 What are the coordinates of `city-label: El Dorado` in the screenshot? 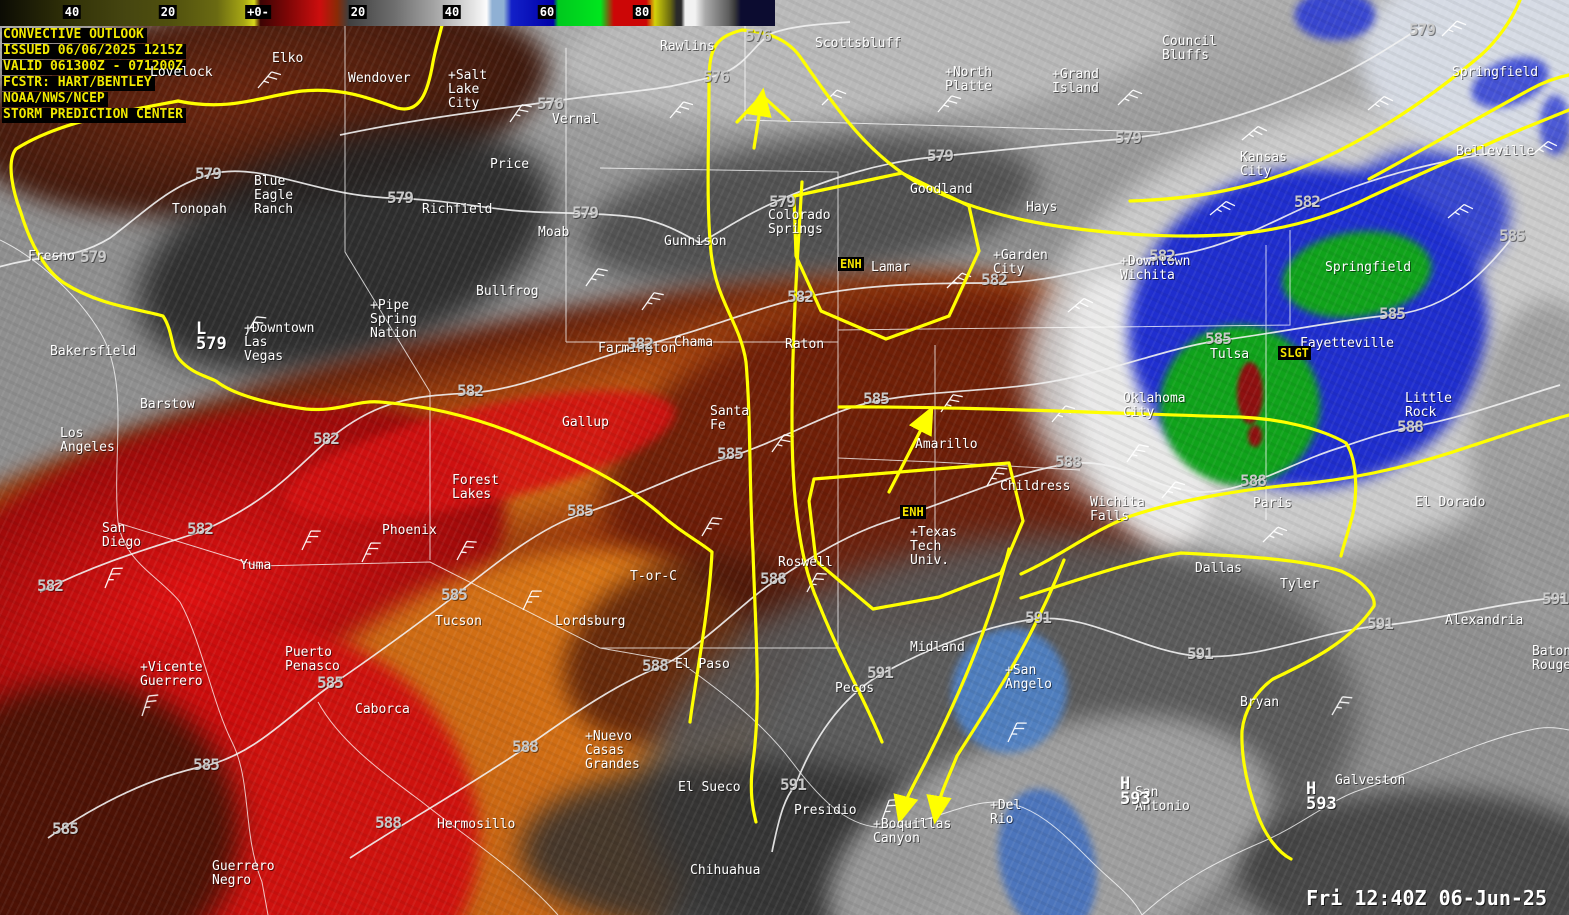 It's located at (1450, 502).